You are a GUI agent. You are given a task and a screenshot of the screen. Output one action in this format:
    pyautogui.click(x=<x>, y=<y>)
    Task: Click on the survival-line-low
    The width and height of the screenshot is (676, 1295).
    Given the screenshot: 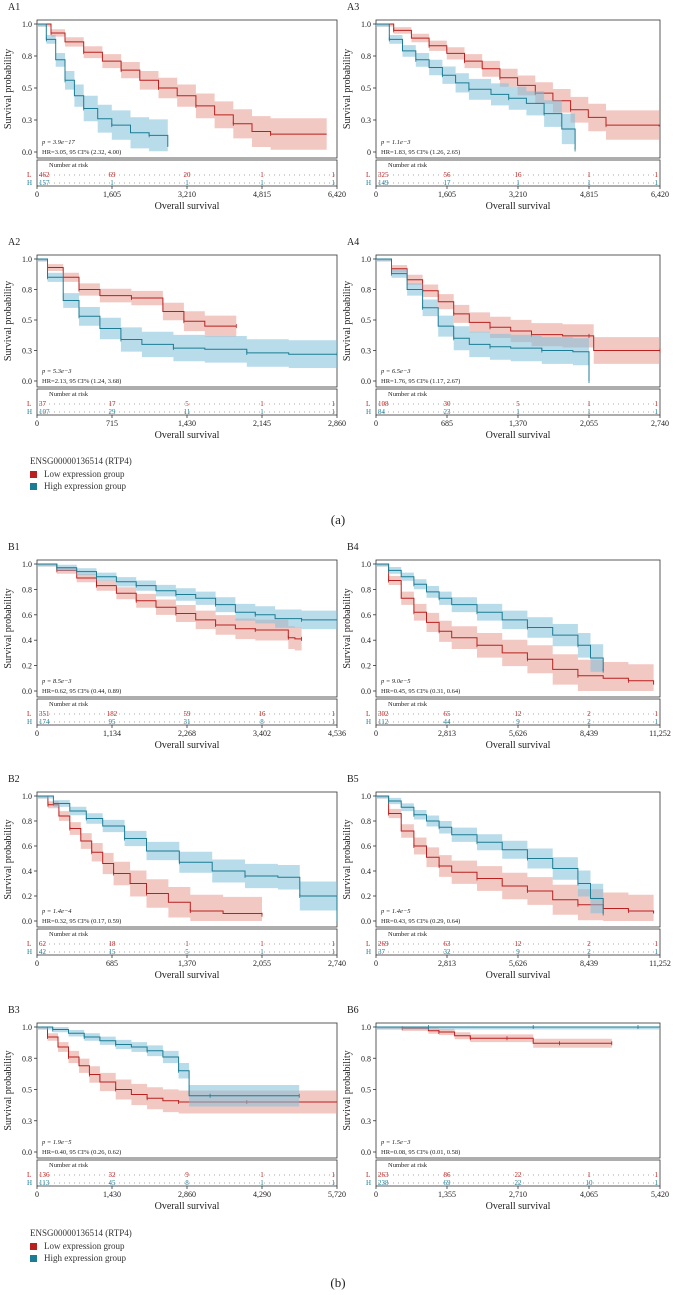 What is the action you would take?
    pyautogui.click(x=187, y=1064)
    